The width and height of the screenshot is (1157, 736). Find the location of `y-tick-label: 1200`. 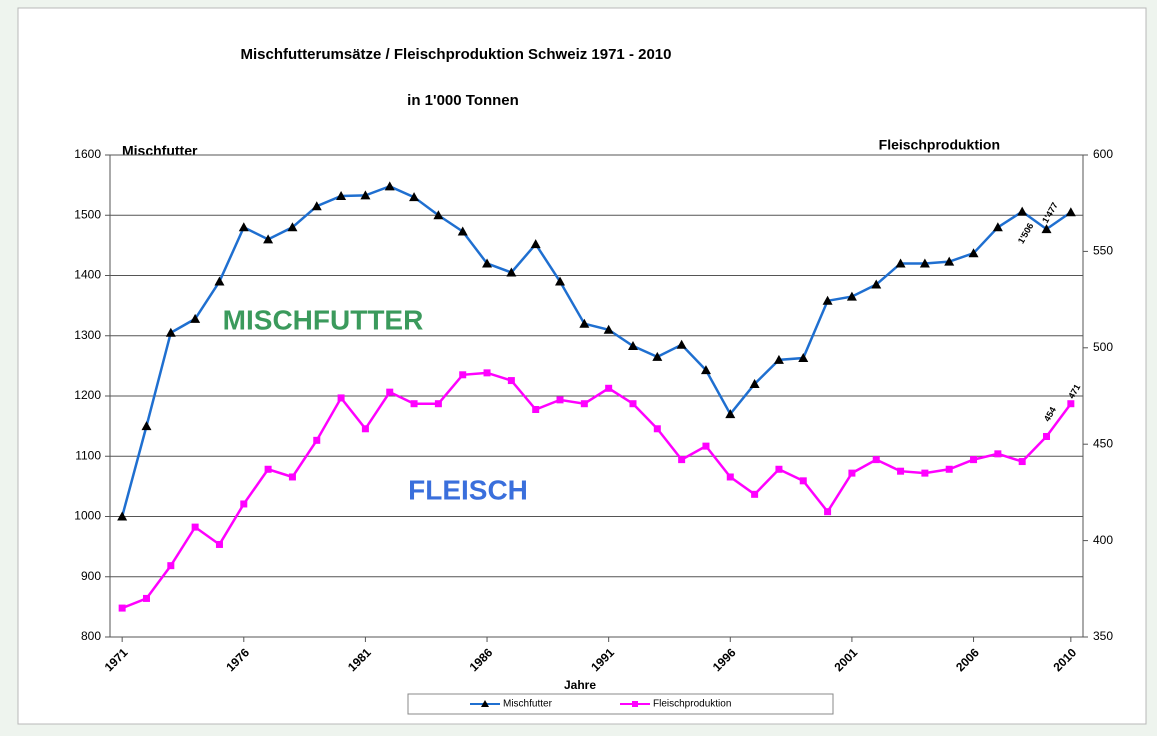

y-tick-label: 1200 is located at coordinates (87, 395).